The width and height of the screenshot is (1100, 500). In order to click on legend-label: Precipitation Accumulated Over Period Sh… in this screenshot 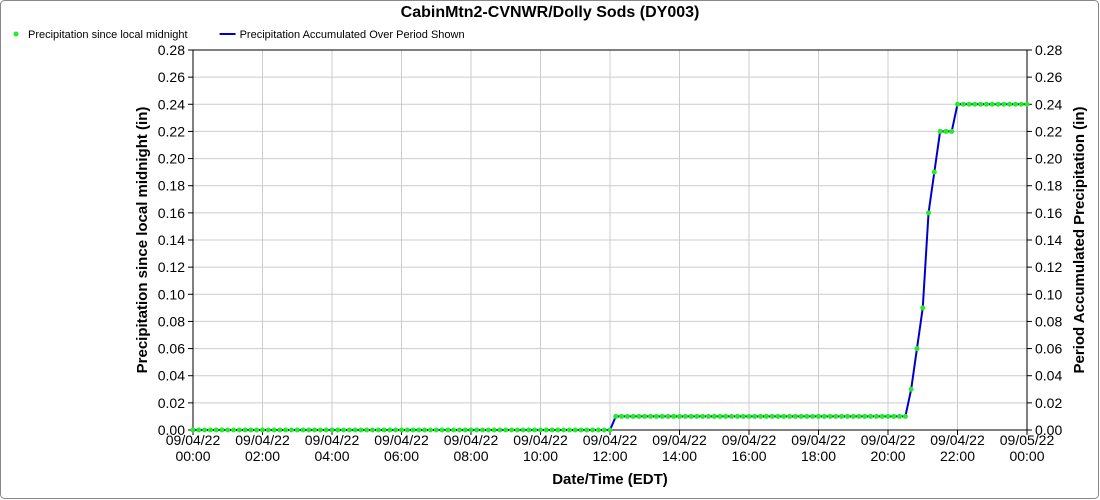, I will do `click(352, 35)`.